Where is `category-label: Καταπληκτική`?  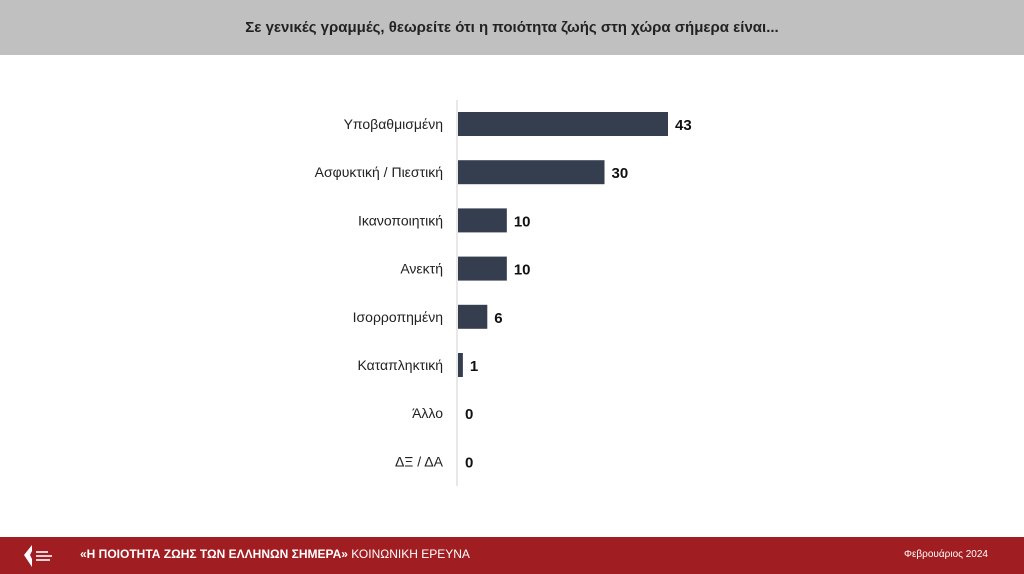 category-label: Καταπληκτική is located at coordinates (400, 365).